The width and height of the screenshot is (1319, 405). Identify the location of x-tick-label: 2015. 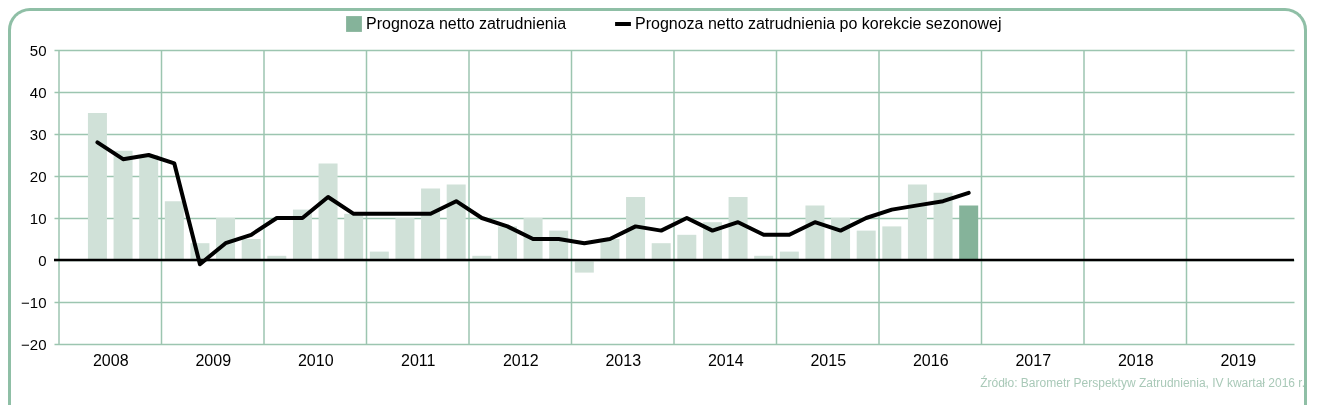
(828, 360).